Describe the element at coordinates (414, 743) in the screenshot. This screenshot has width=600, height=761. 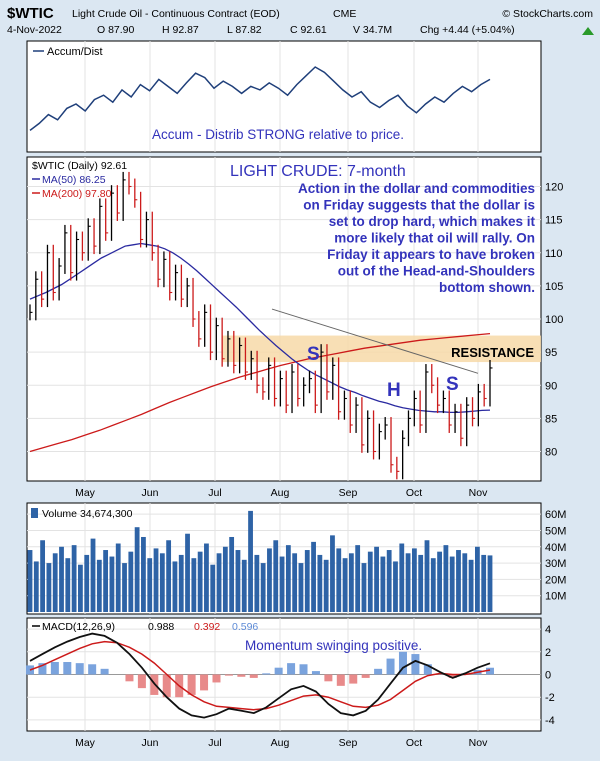
I see `month-label-bottom: Oct` at that location.